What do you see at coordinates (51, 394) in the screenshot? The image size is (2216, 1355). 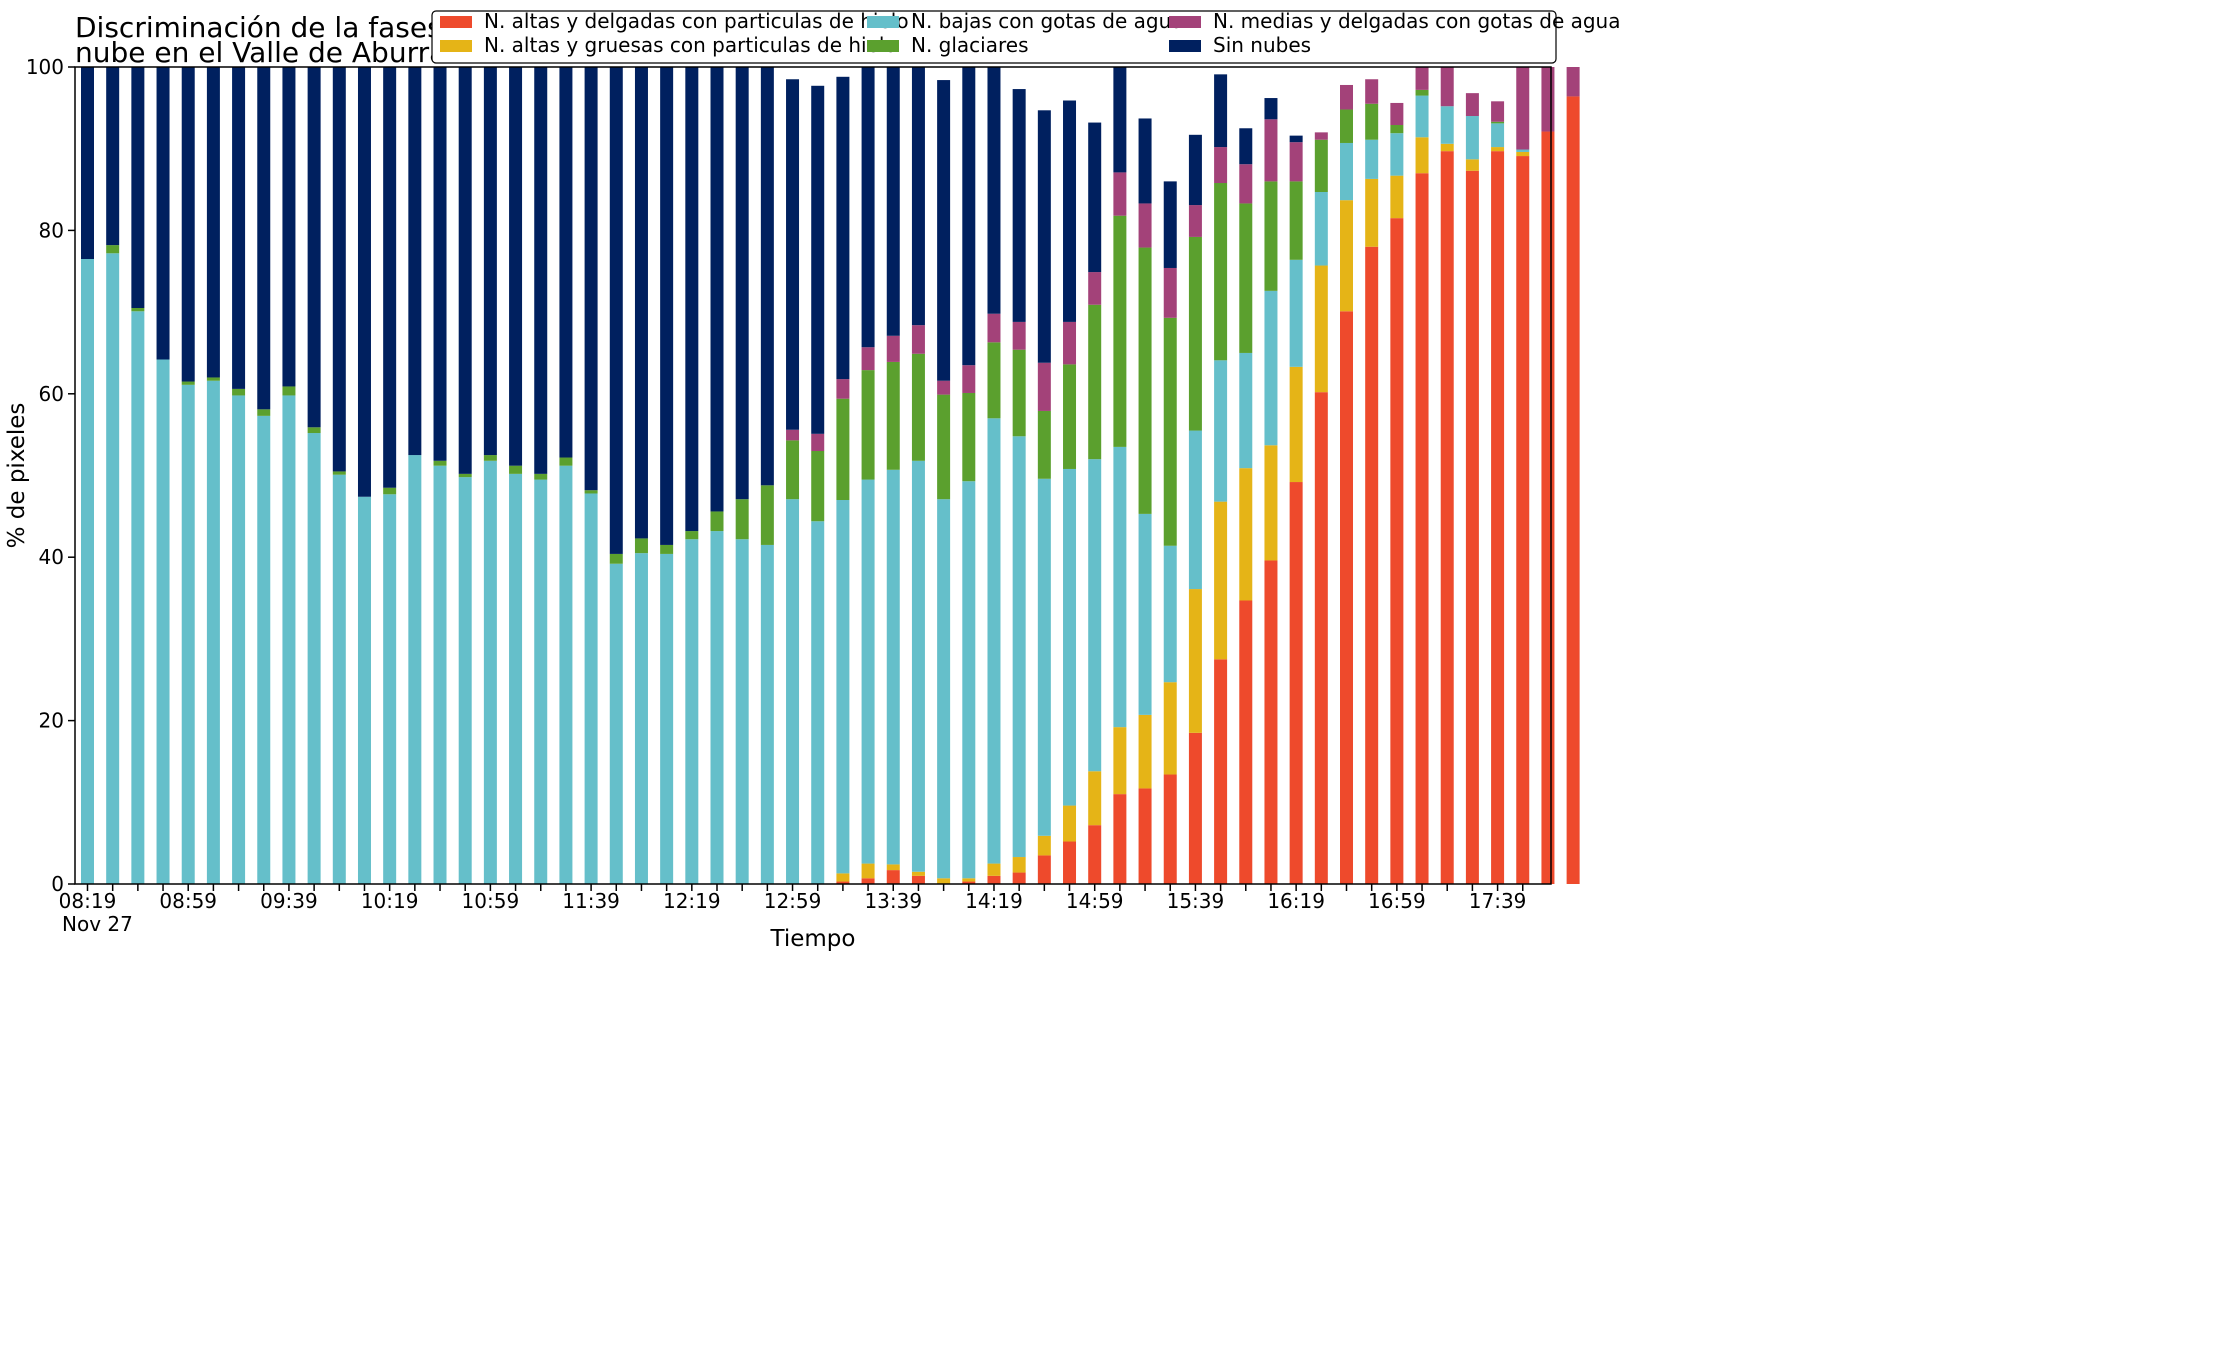 I see `y-tick-label: 60` at bounding box center [51, 394].